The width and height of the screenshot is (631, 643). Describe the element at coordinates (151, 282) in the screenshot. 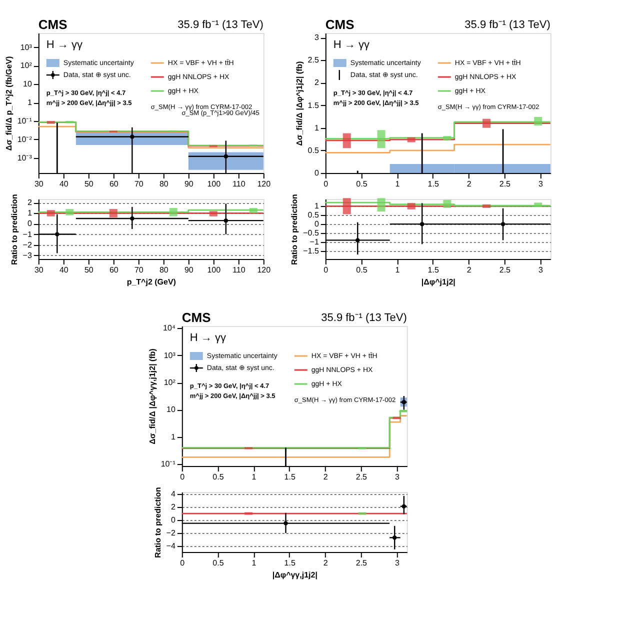

I see `x-axis-title: p_T^j2 (GeV)` at that location.